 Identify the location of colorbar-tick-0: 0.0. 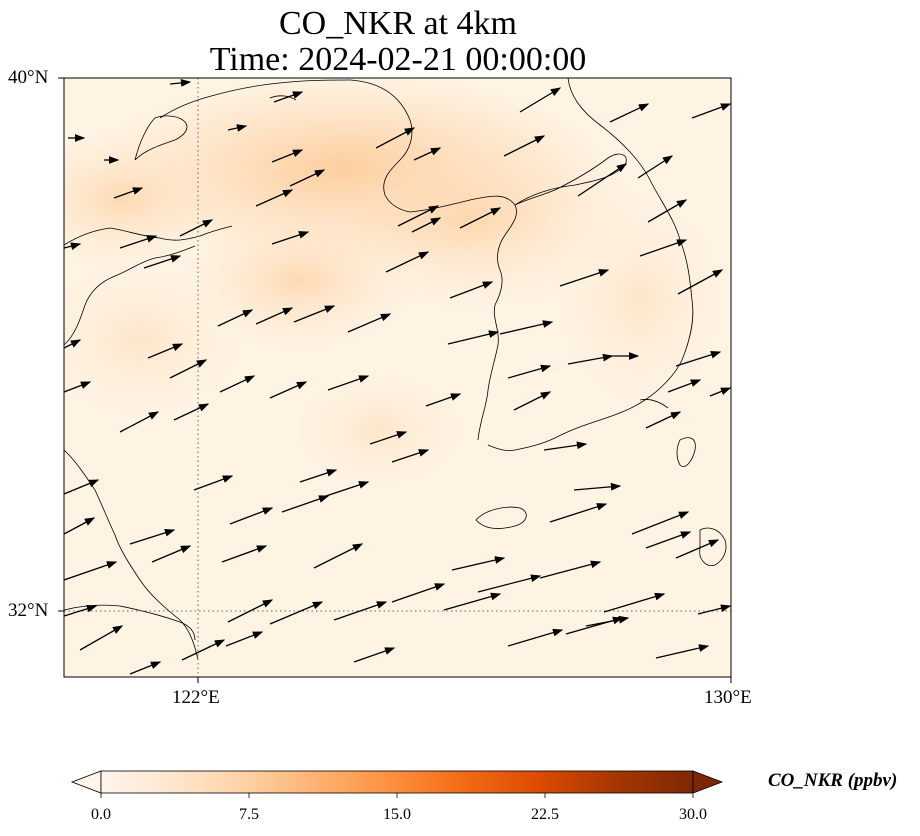
(101, 814).